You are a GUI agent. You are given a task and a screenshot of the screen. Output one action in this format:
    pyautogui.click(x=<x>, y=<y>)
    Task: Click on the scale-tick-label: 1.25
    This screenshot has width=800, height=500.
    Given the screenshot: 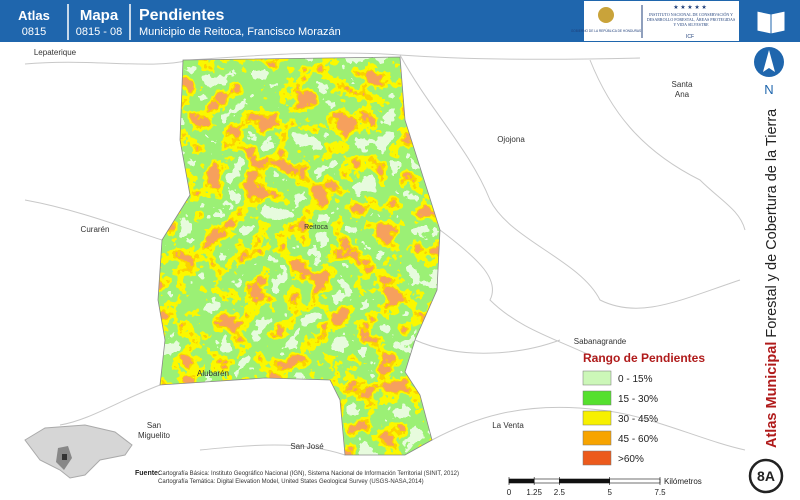 What is the action you would take?
    pyautogui.click(x=534, y=492)
    